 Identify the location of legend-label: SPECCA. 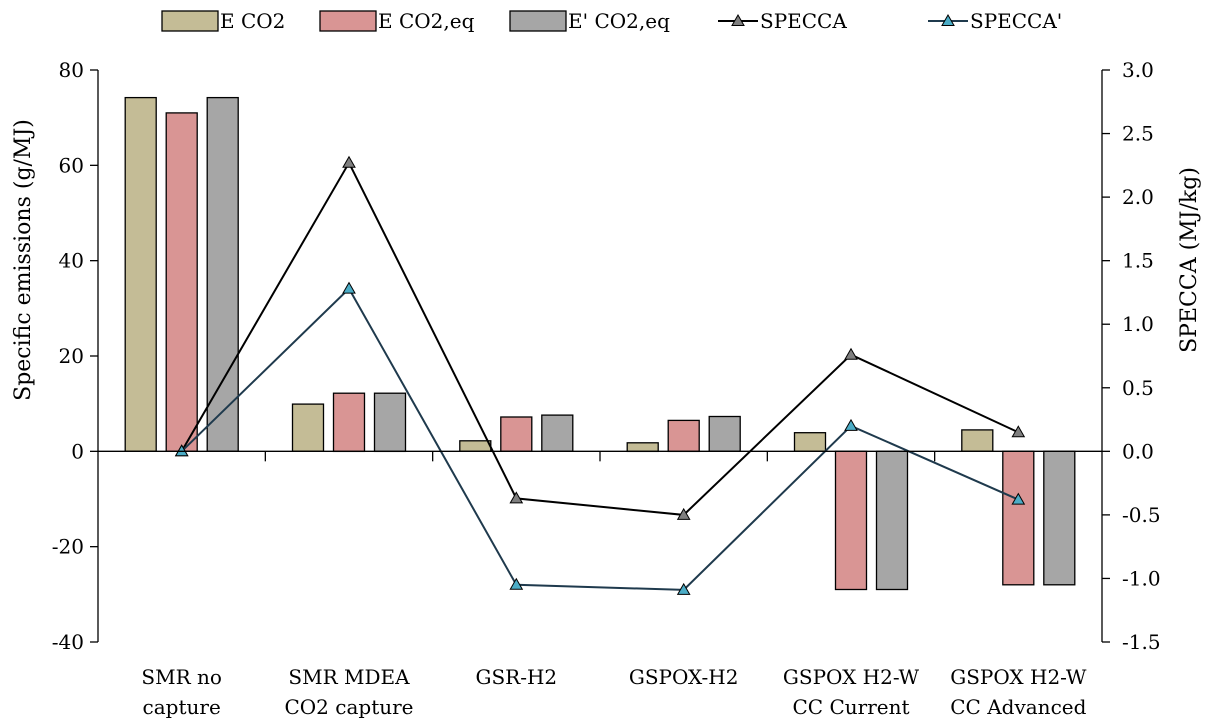
(803, 21).